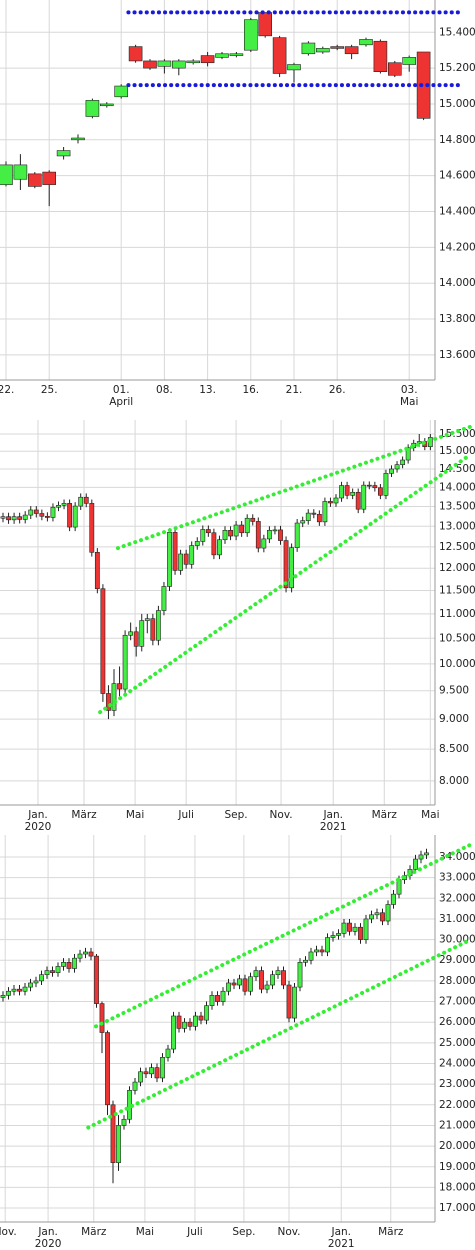 The width and height of the screenshot is (475, 1250). I want to click on y-tick-label: 19.000, so click(457, 1167).